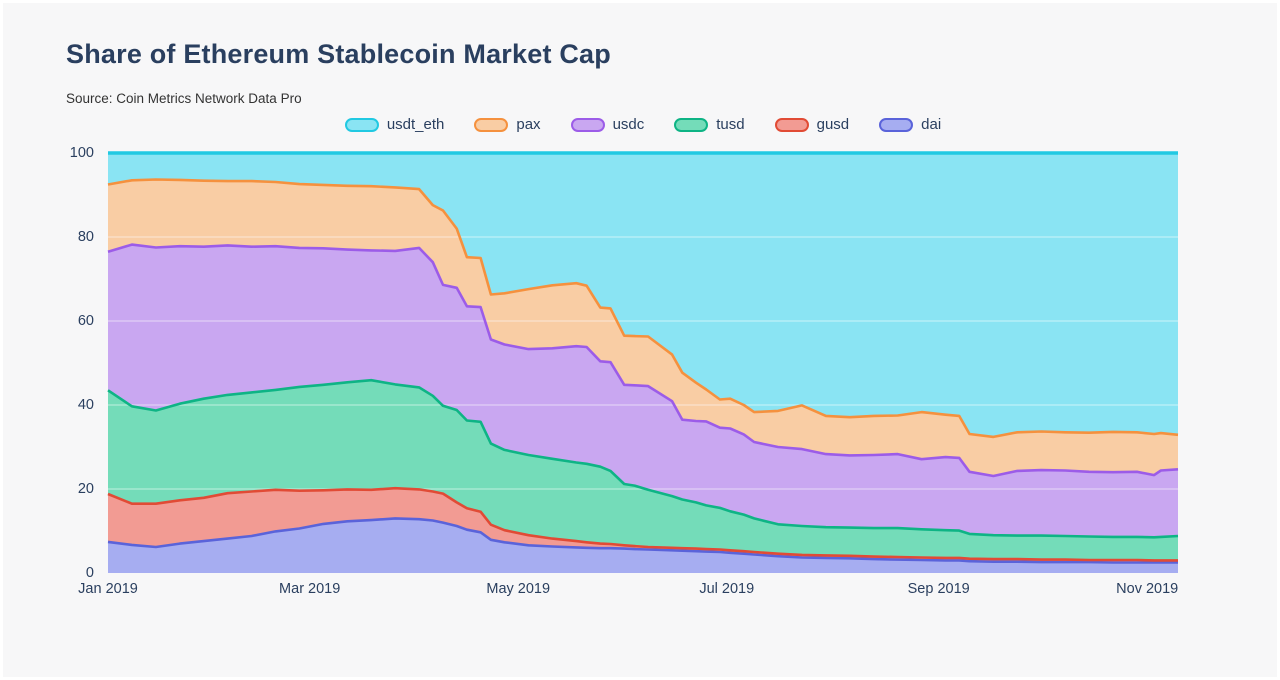 The width and height of the screenshot is (1280, 680). I want to click on legend-label-pax: pax, so click(528, 124).